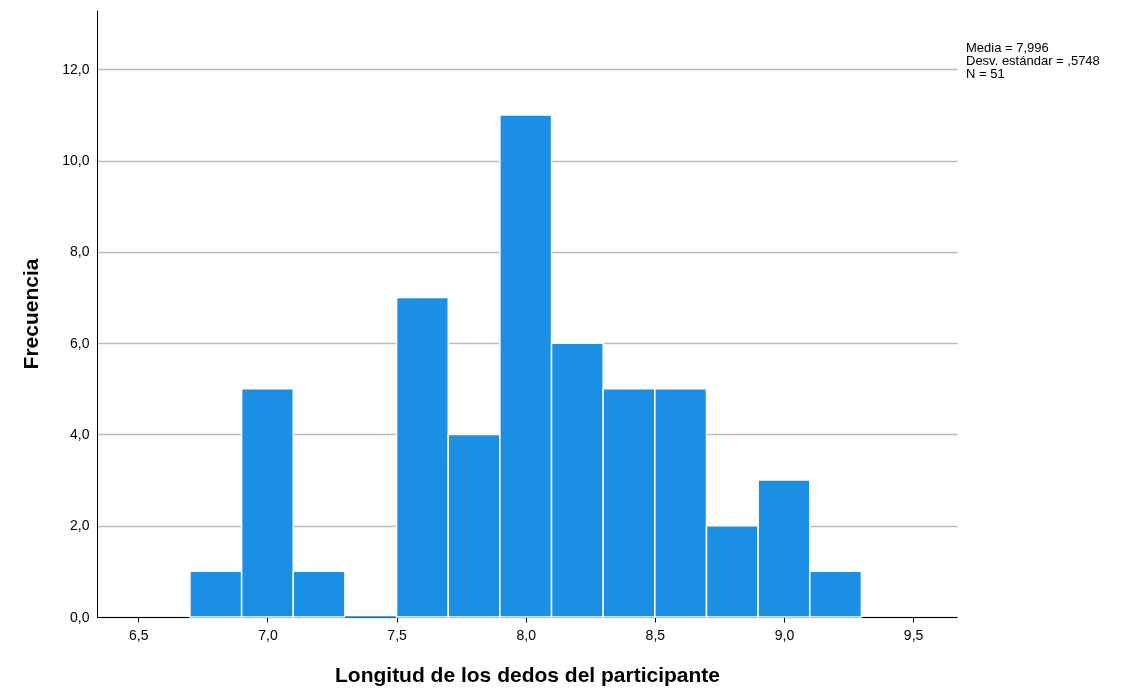 This screenshot has width=1146, height=693. Describe the element at coordinates (655, 634) in the screenshot. I see `x-tick-label: 8,5` at that location.